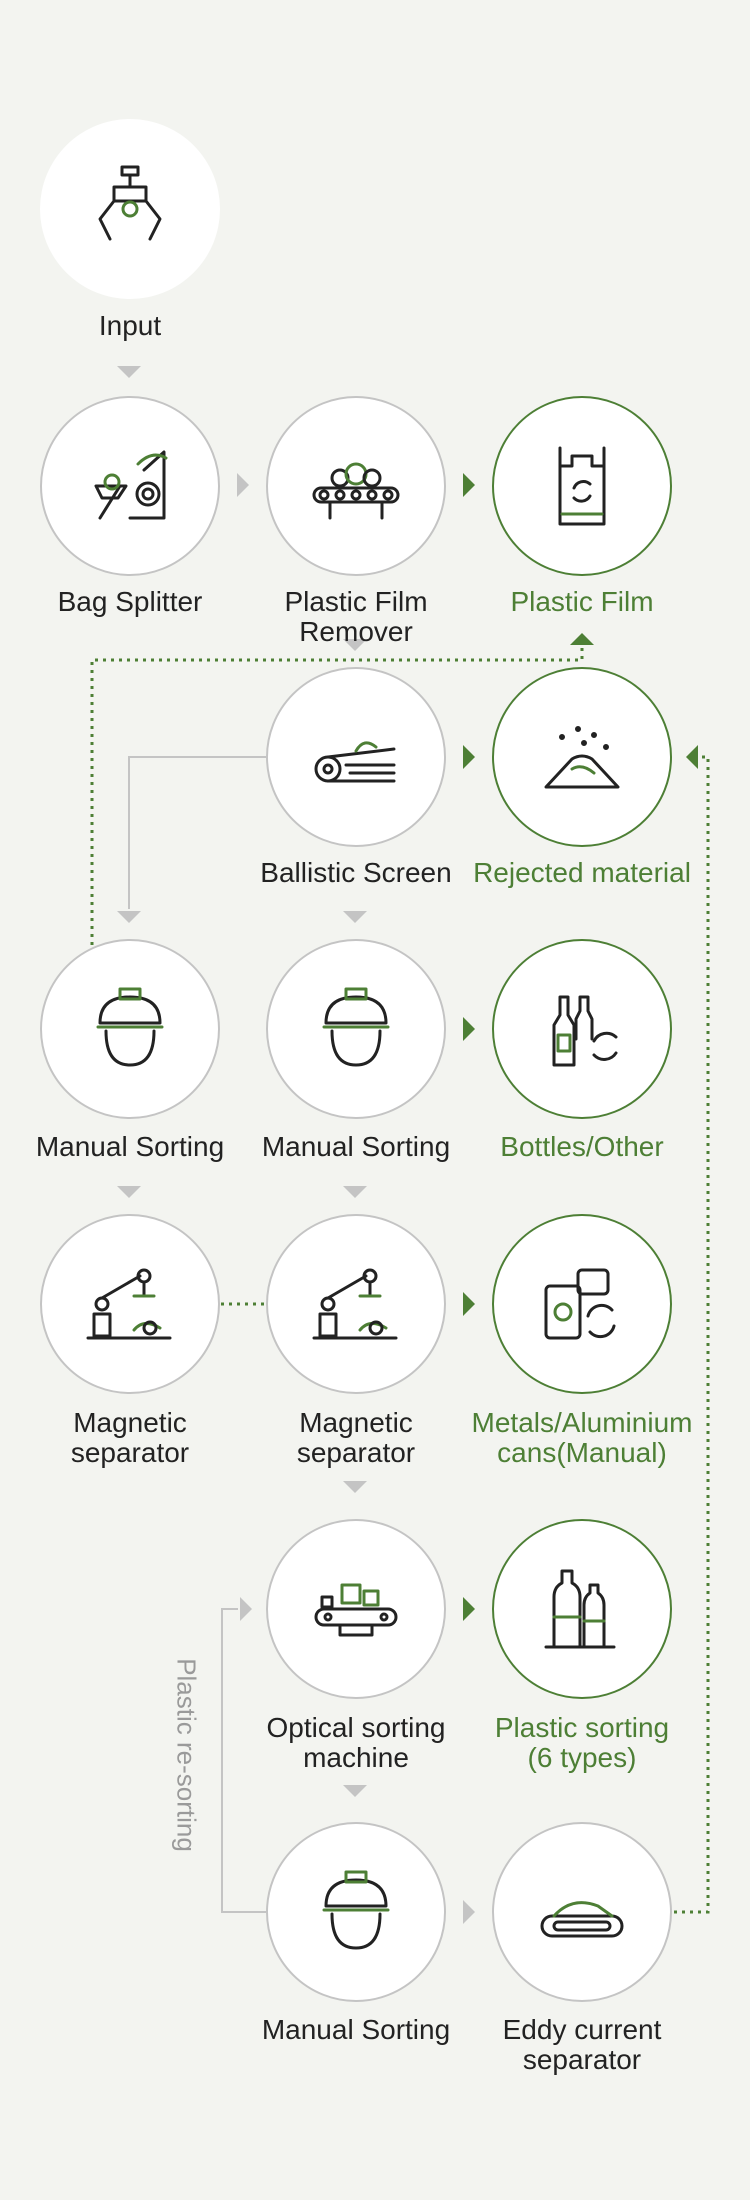  Describe the element at coordinates (469, 1304) in the screenshot. I see `arrow-mag2-to-metals` at that location.